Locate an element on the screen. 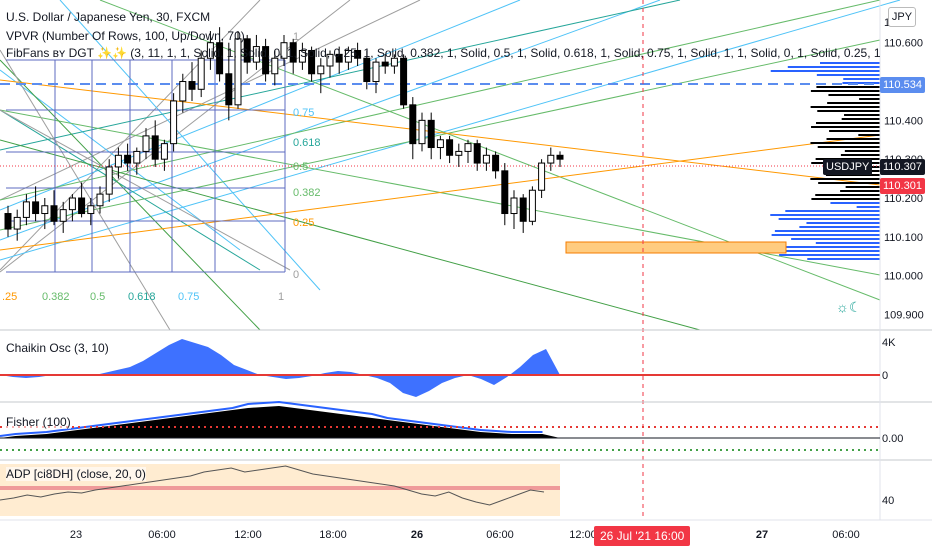  red-price-tag: 110.301 is located at coordinates (902, 186).